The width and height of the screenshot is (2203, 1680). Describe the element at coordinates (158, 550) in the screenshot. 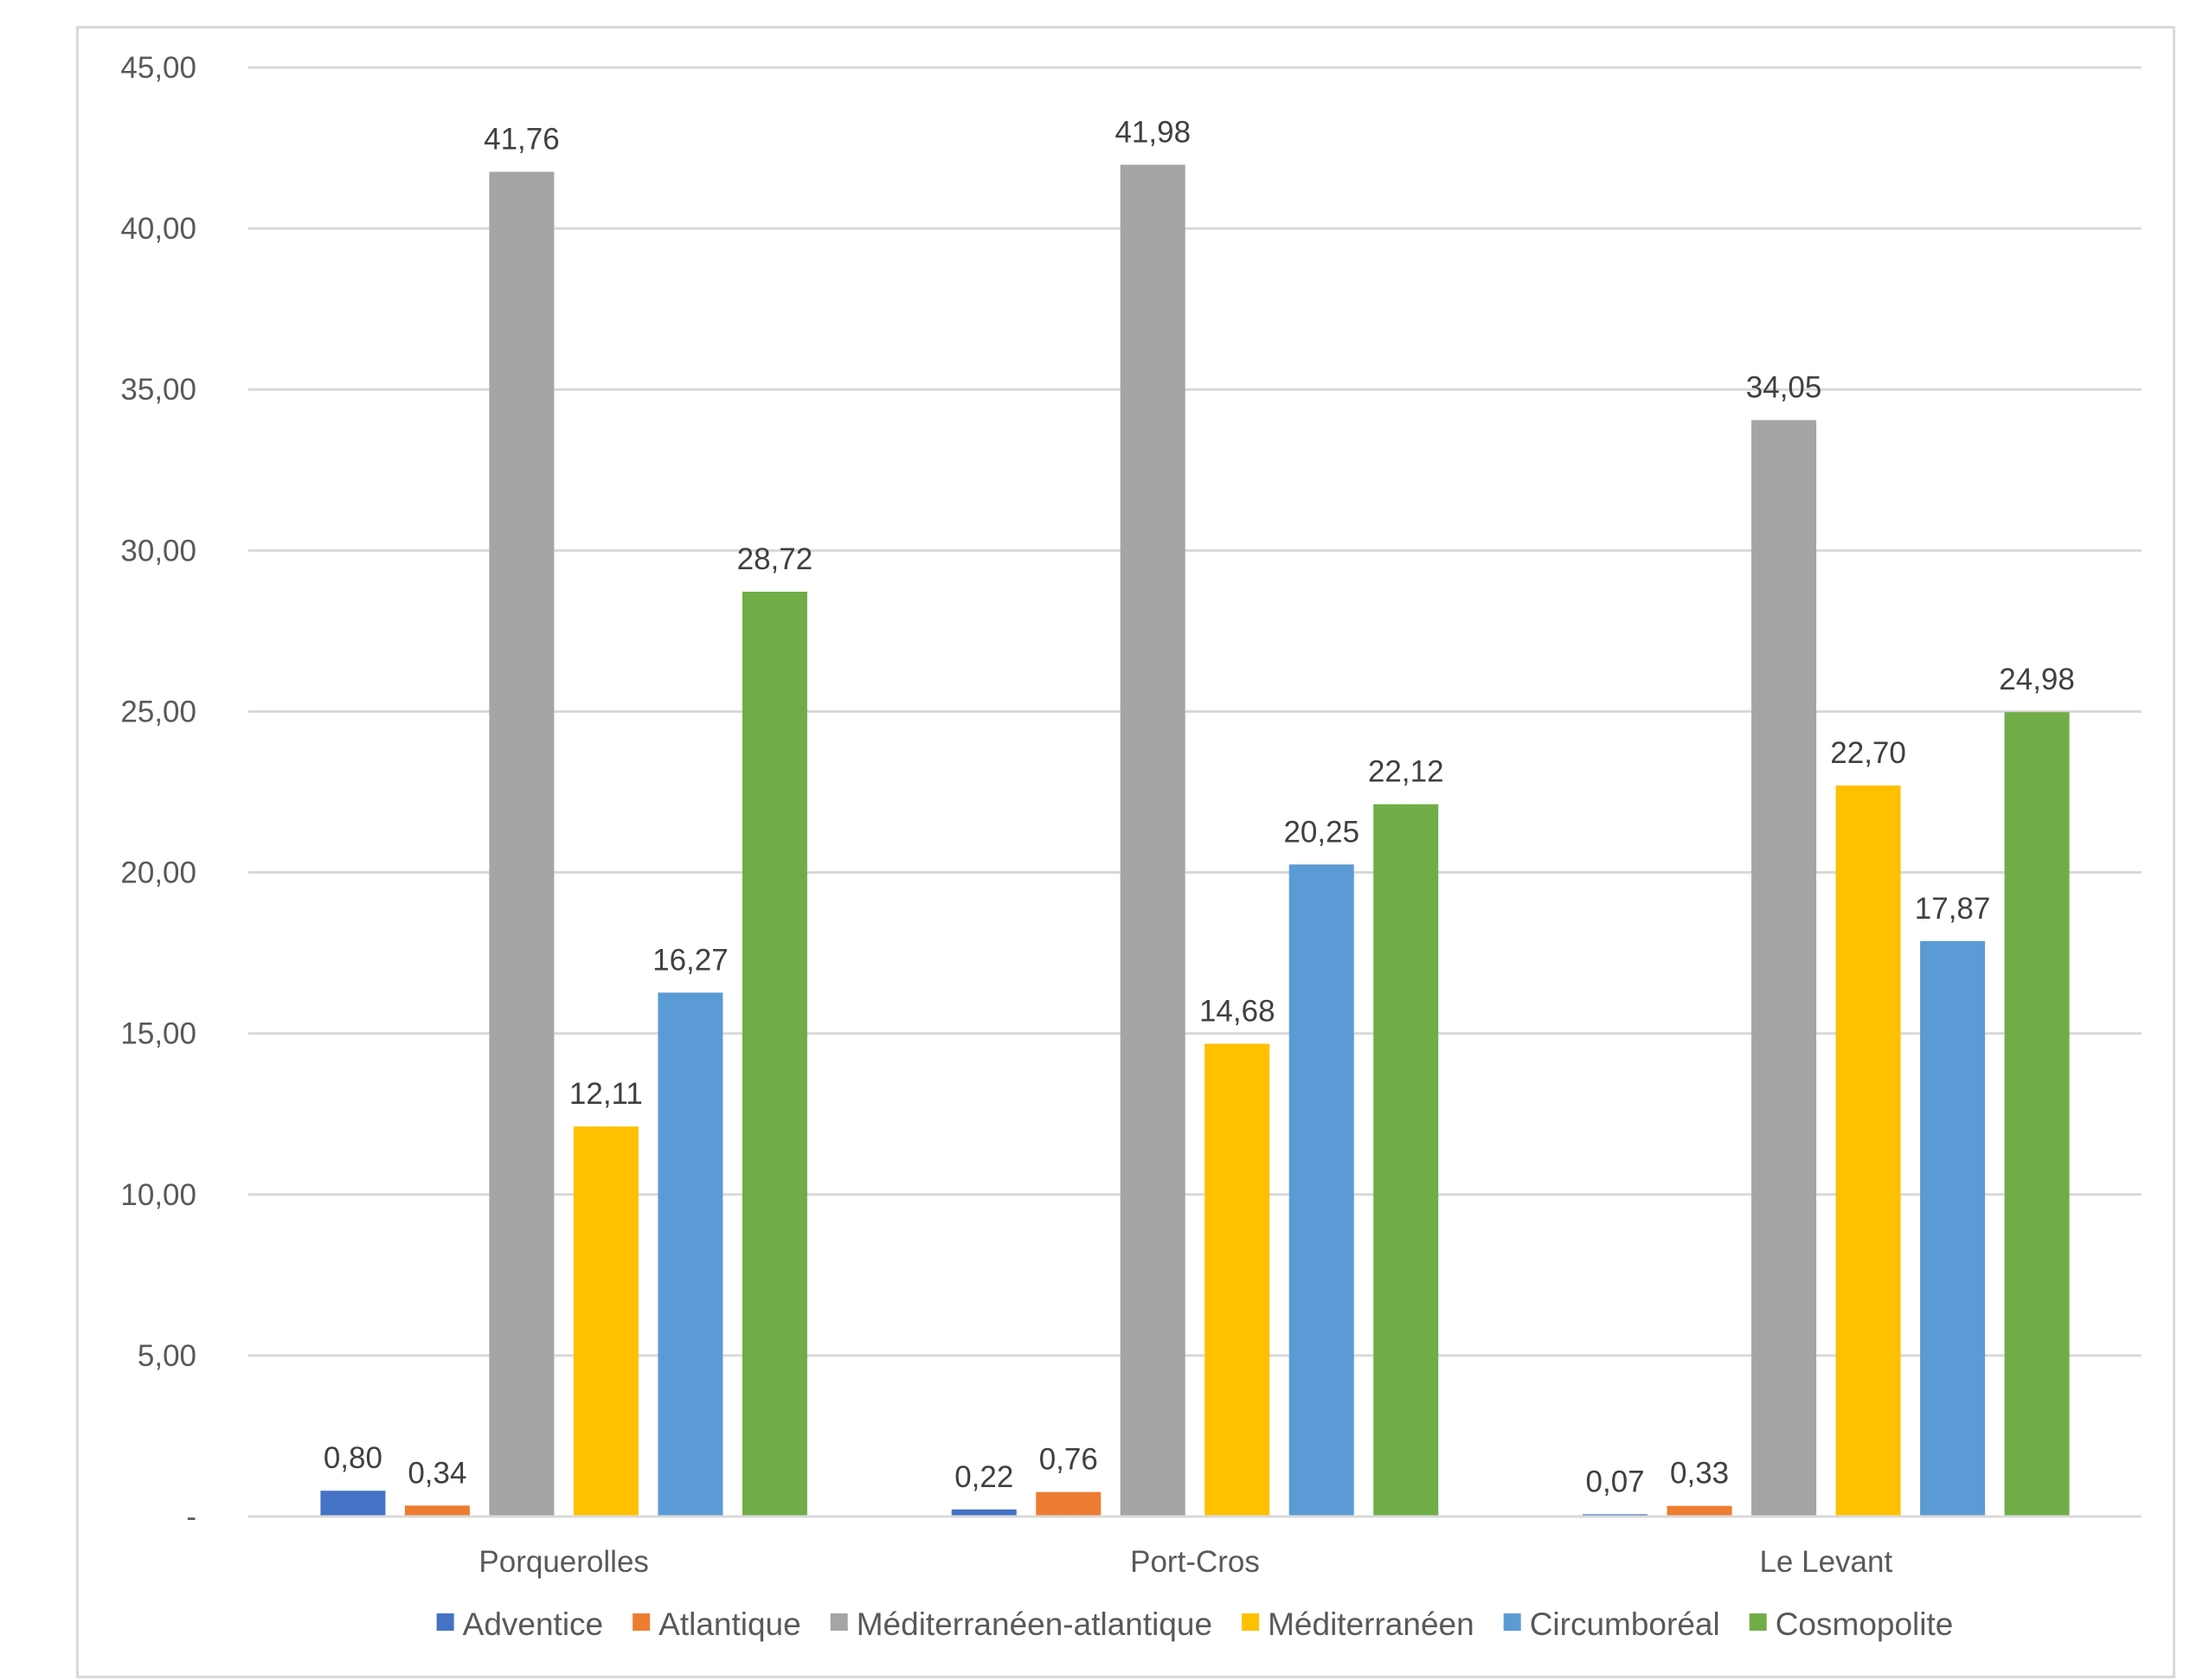

I see `y-tick-label: 30,00` at that location.